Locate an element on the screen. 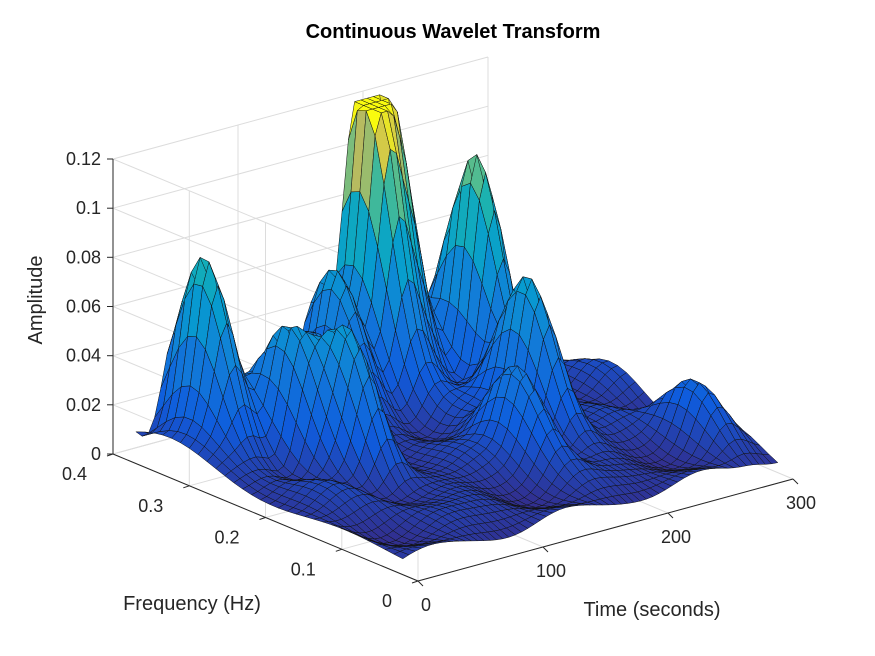  z-tick-label: 0.08 is located at coordinates (83, 257).